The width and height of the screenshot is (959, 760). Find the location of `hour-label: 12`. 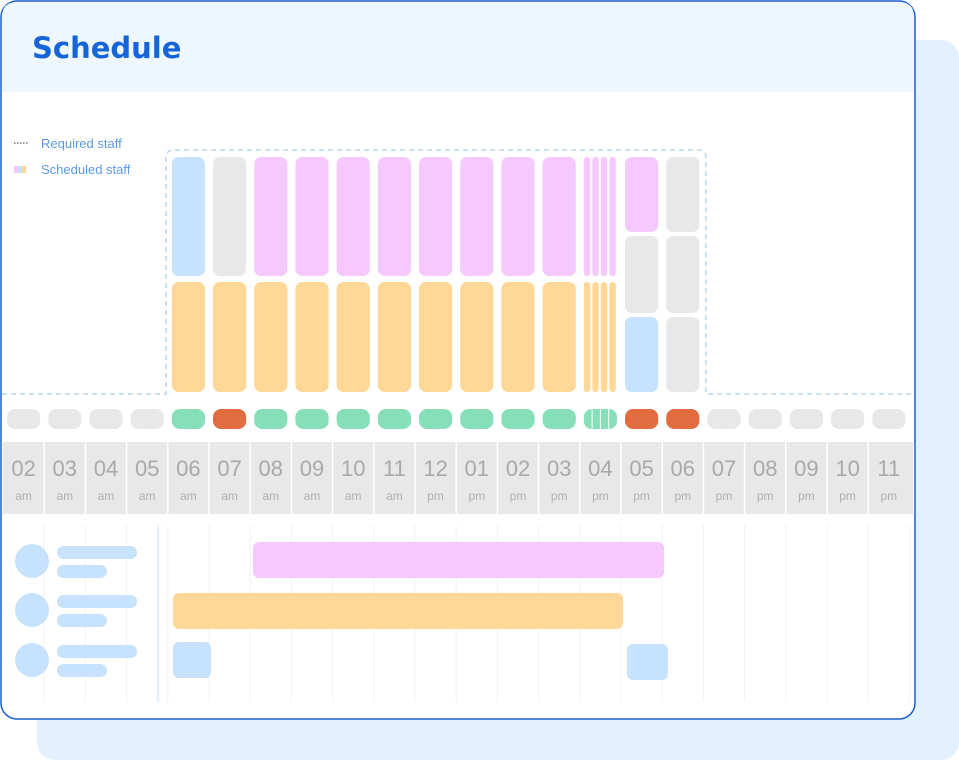

hour-label: 12 is located at coordinates (435, 468).